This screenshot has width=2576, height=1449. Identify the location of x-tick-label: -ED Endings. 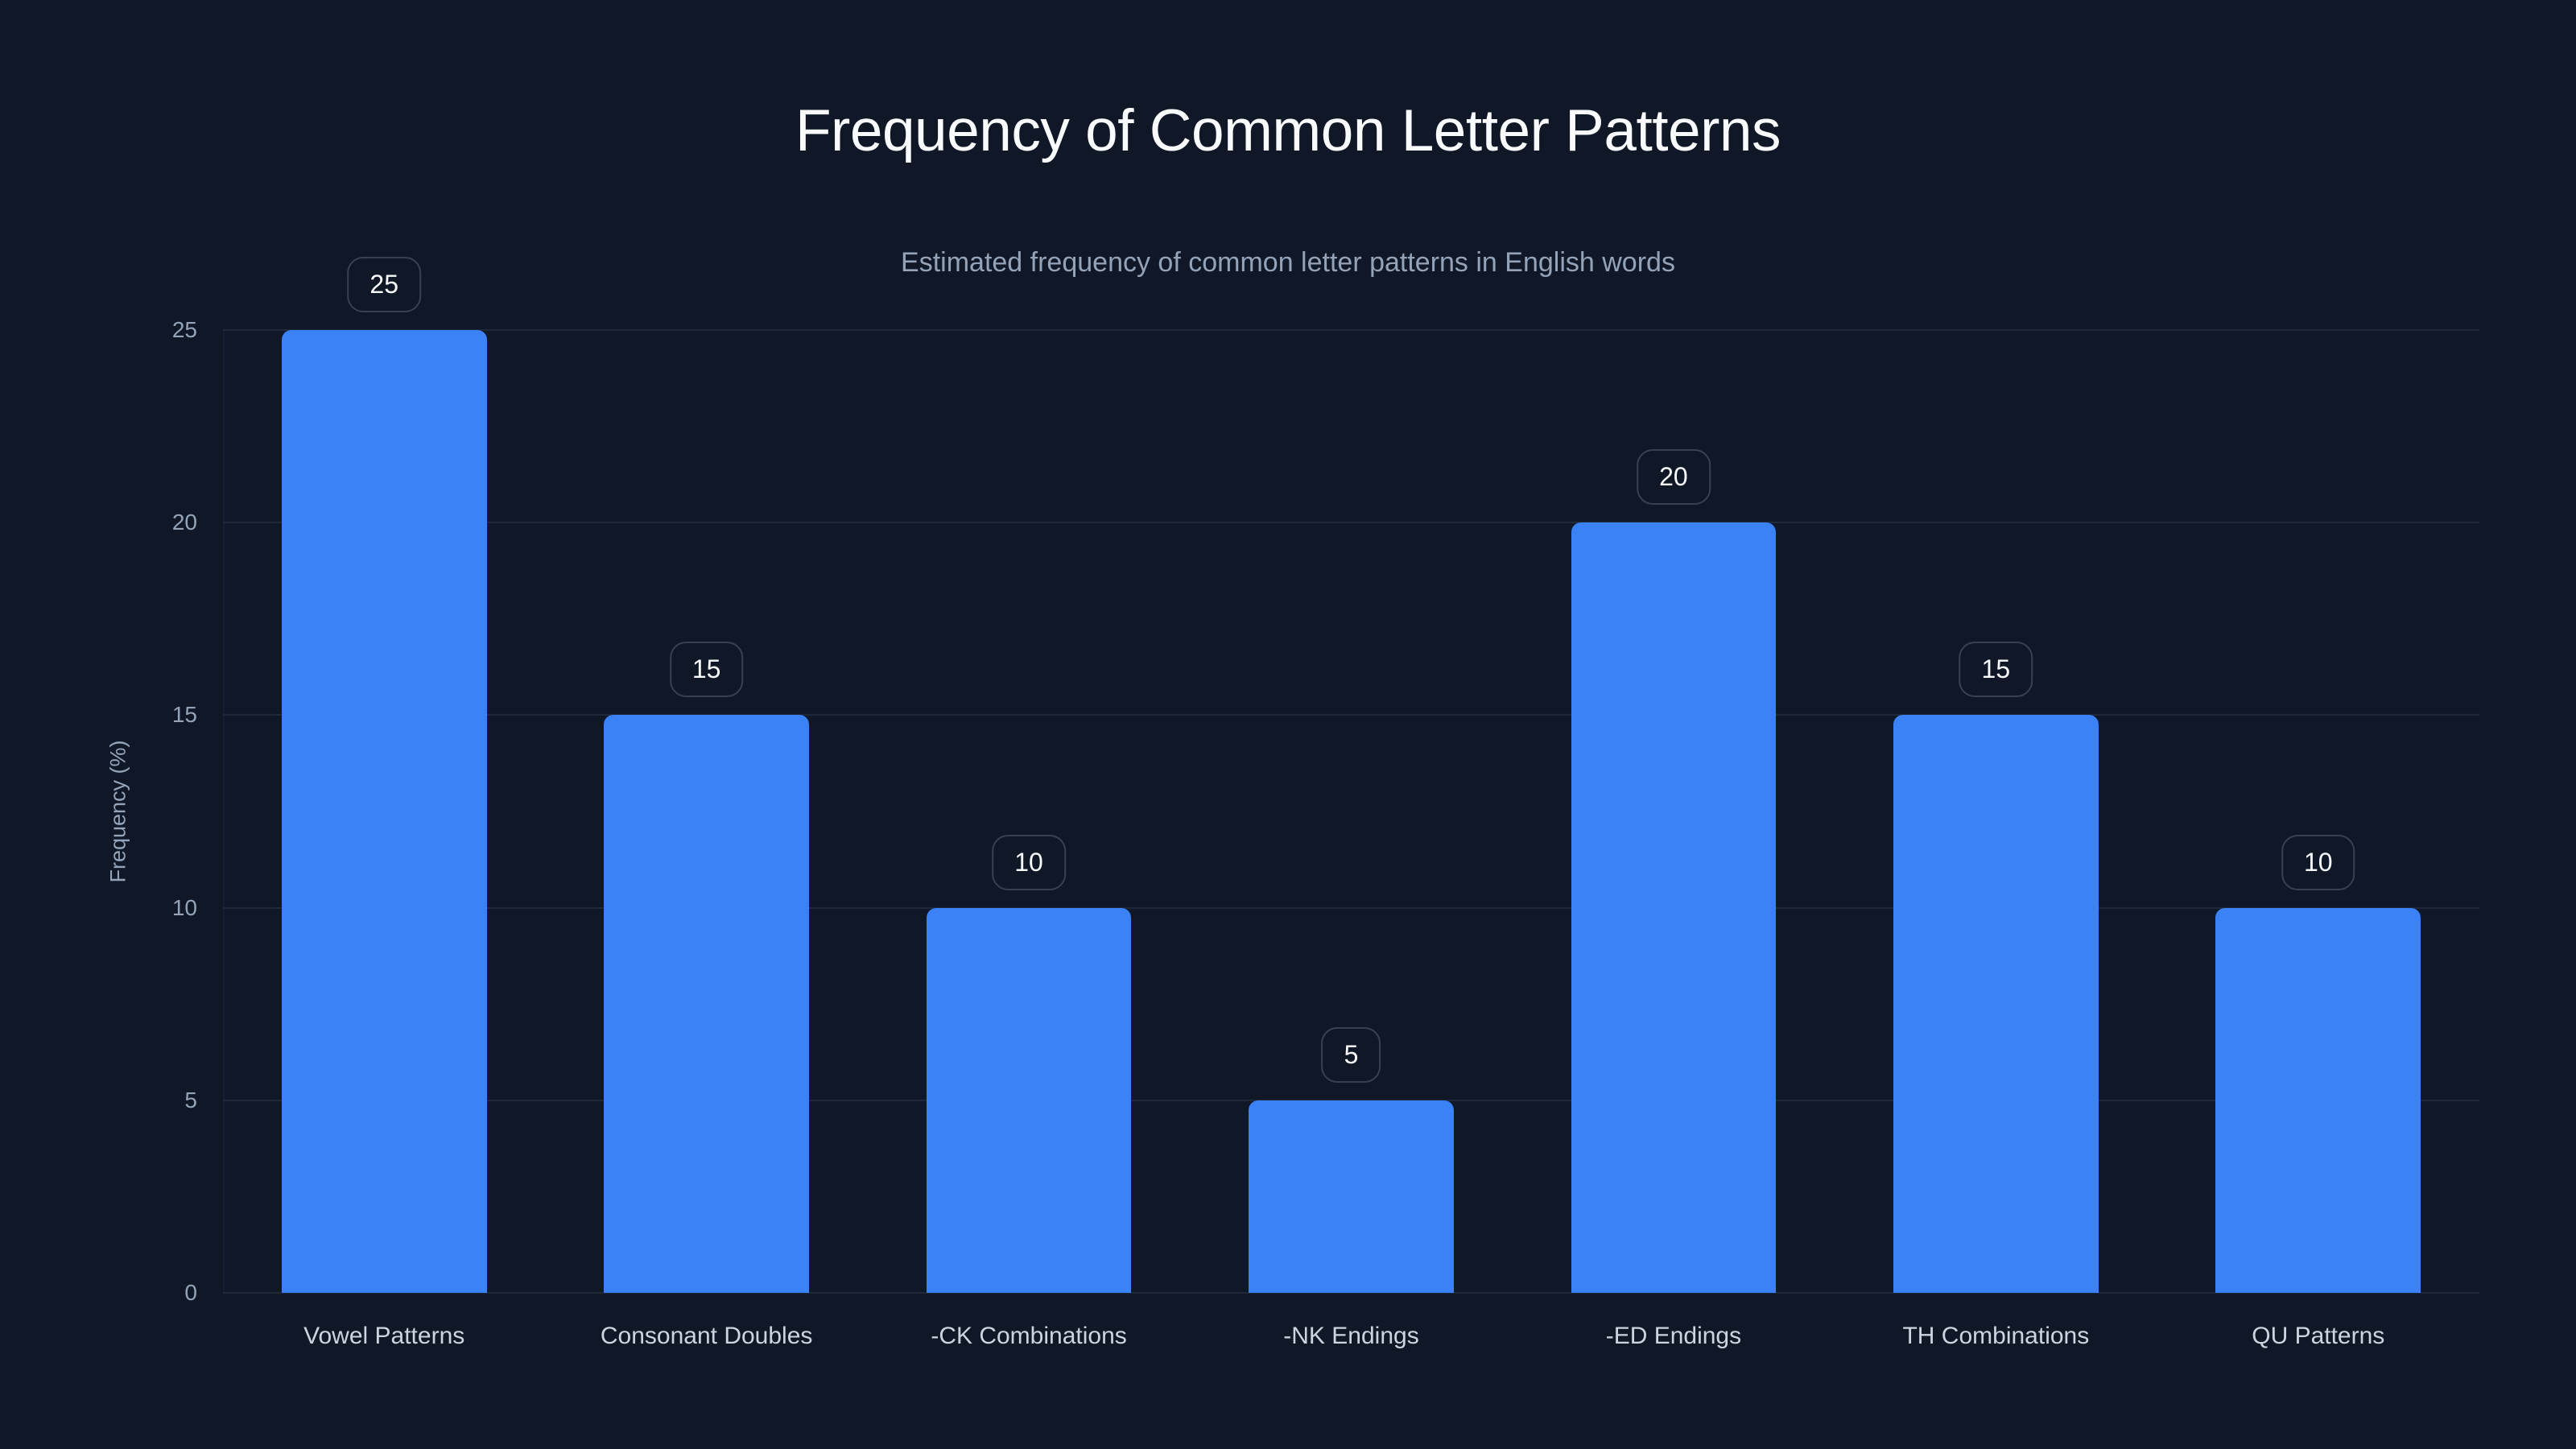
(1673, 1336).